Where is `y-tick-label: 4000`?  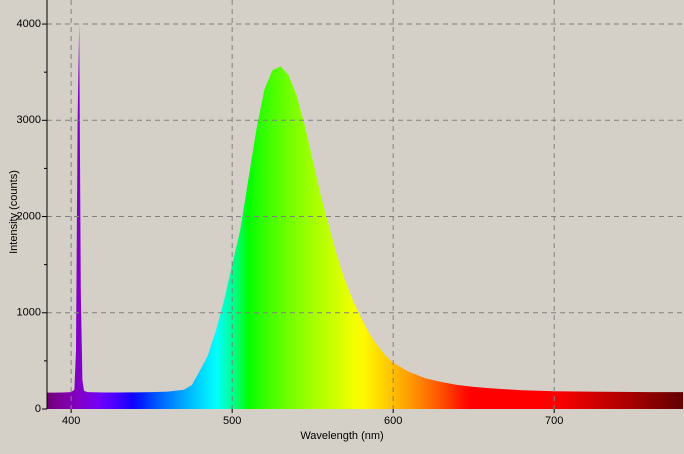
y-tick-label: 4000 is located at coordinates (29, 24).